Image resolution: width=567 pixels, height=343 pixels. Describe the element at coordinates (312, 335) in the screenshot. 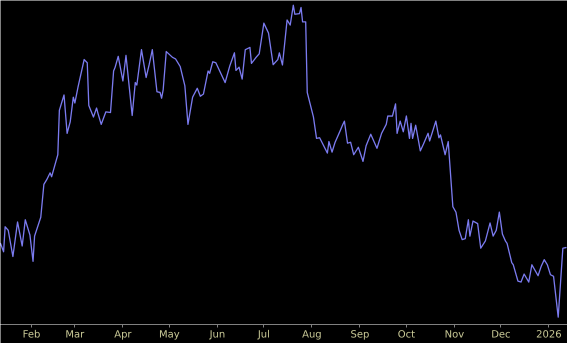

I see `x-tick-label: Aug` at that location.